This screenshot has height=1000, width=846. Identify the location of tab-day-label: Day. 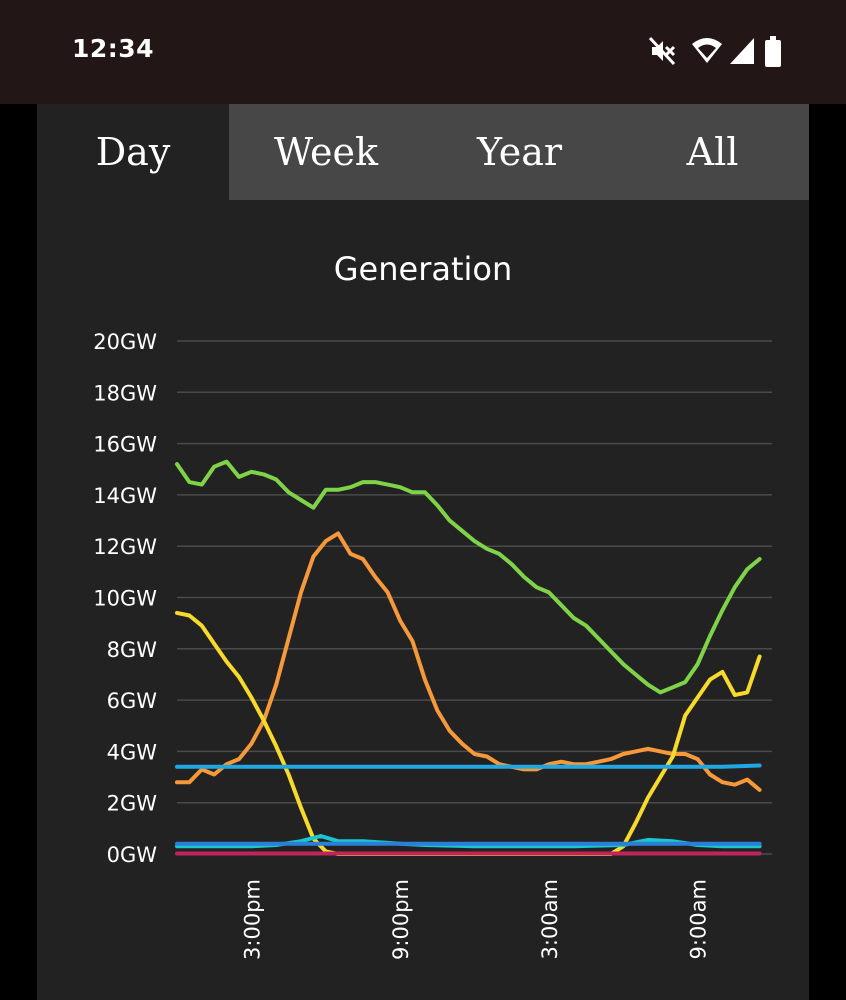
(133, 152).